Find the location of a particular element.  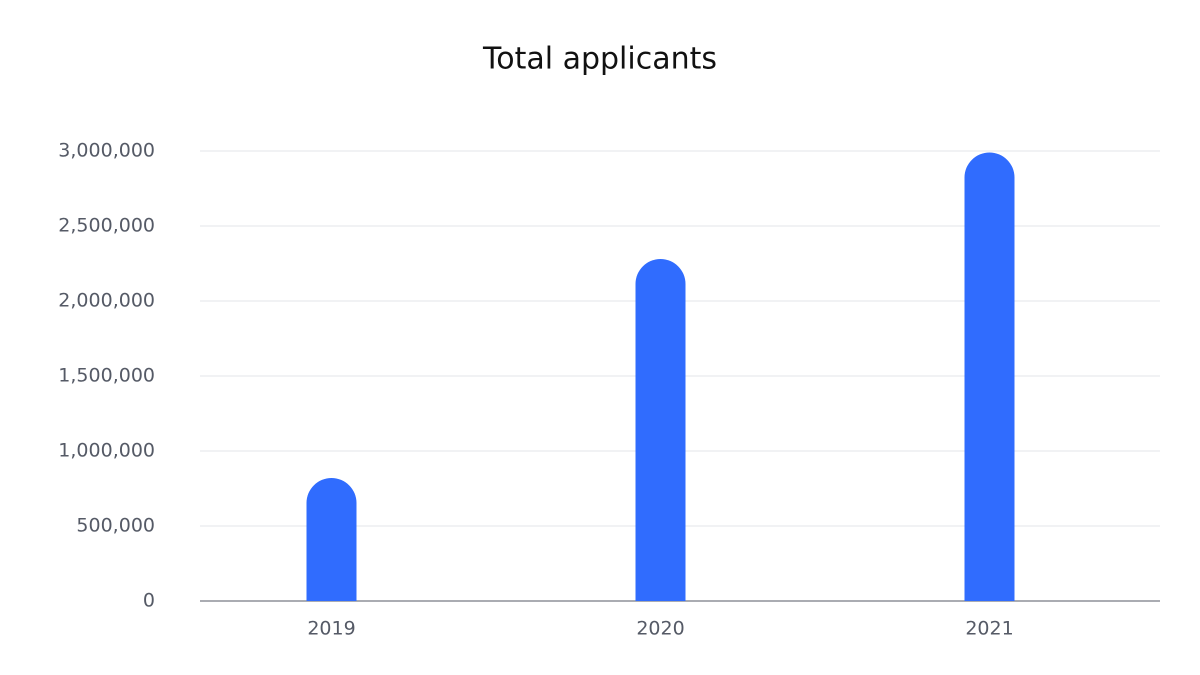

y-tick-label: 3,000,000 is located at coordinates (106, 151).